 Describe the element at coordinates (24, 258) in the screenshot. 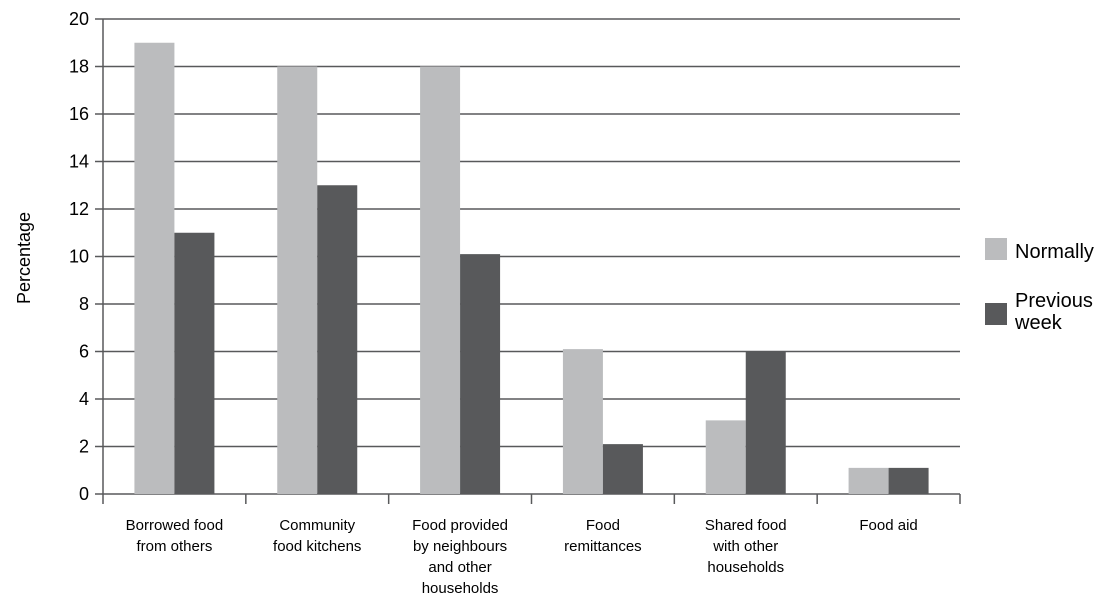

I see `y-axis-label: Percentage` at that location.